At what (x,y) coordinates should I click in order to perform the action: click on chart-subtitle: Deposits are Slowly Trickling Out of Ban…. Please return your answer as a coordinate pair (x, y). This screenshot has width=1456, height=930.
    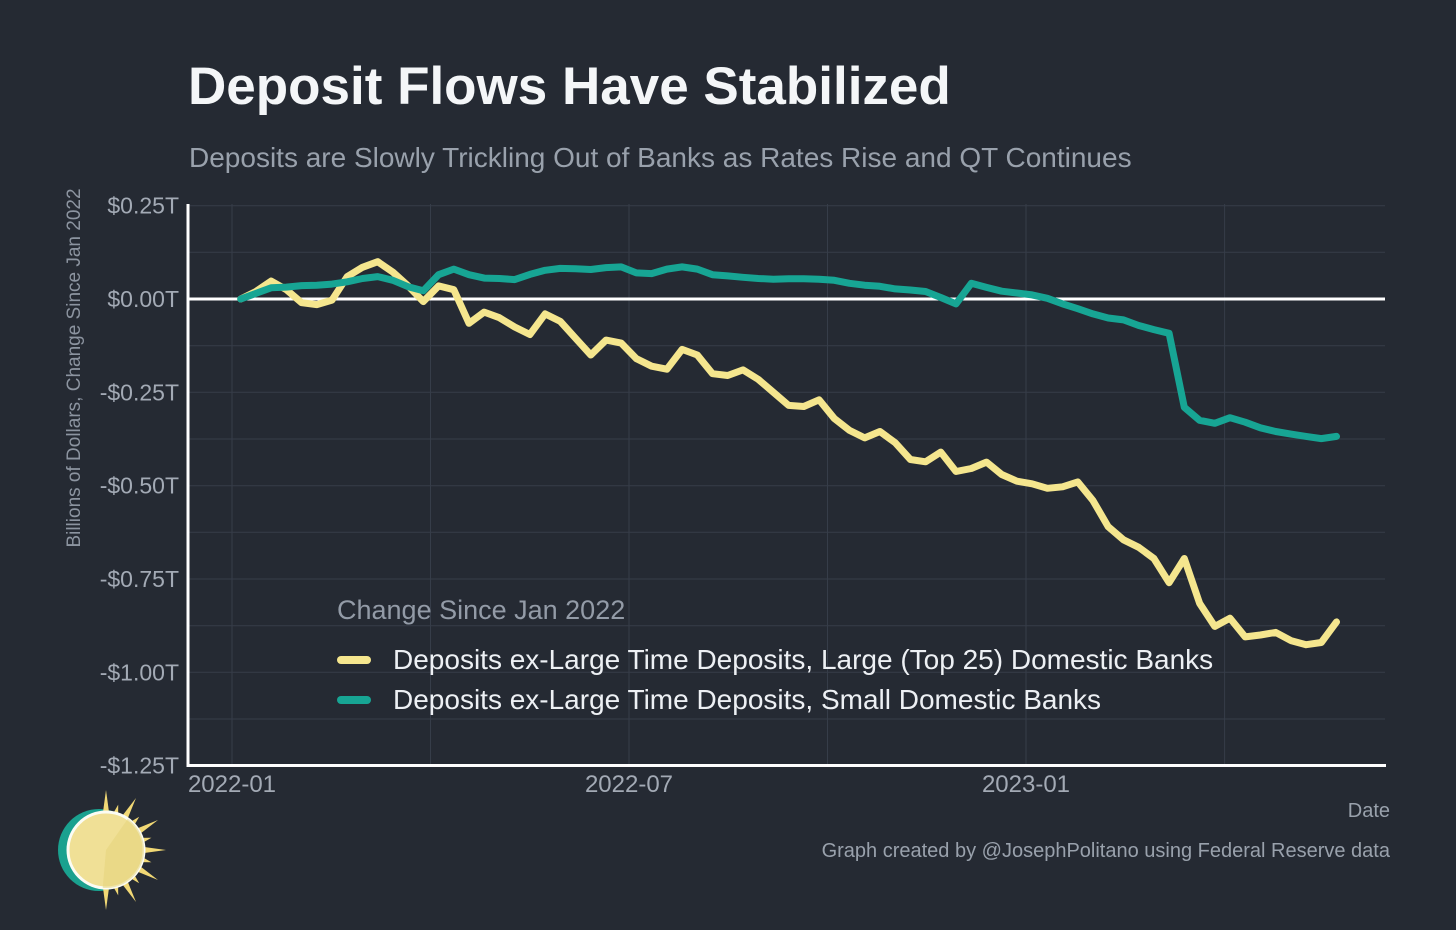
    Looking at the image, I should click on (660, 157).